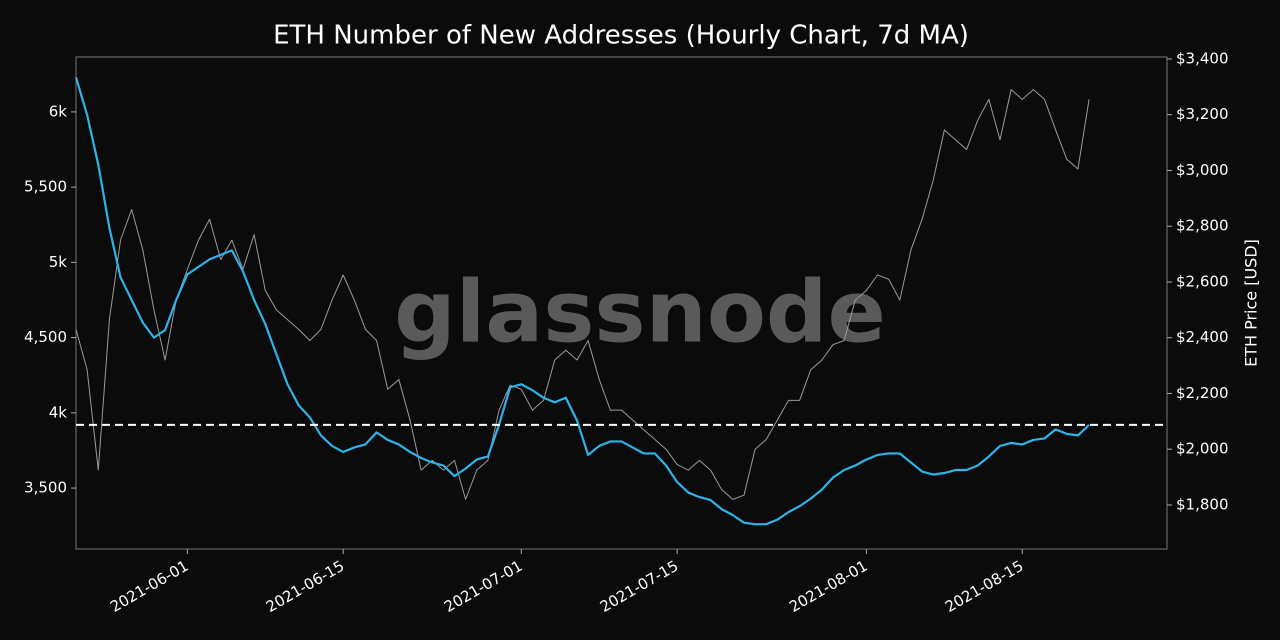 The image size is (1280, 640). What do you see at coordinates (58, 111) in the screenshot?
I see `y-tick-label: 6k` at bounding box center [58, 111].